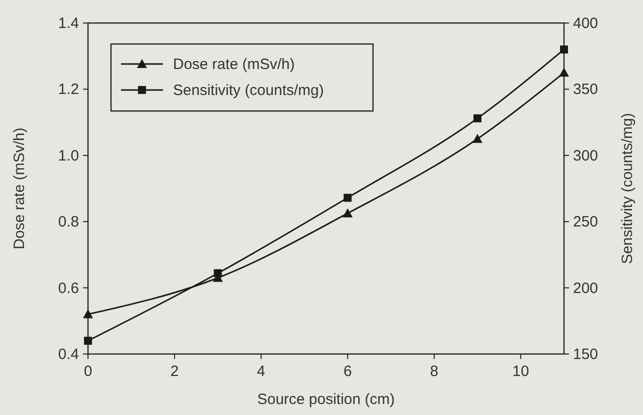 This screenshot has width=643, height=415. I want to click on y-tick-label: 0.8, so click(68, 222).